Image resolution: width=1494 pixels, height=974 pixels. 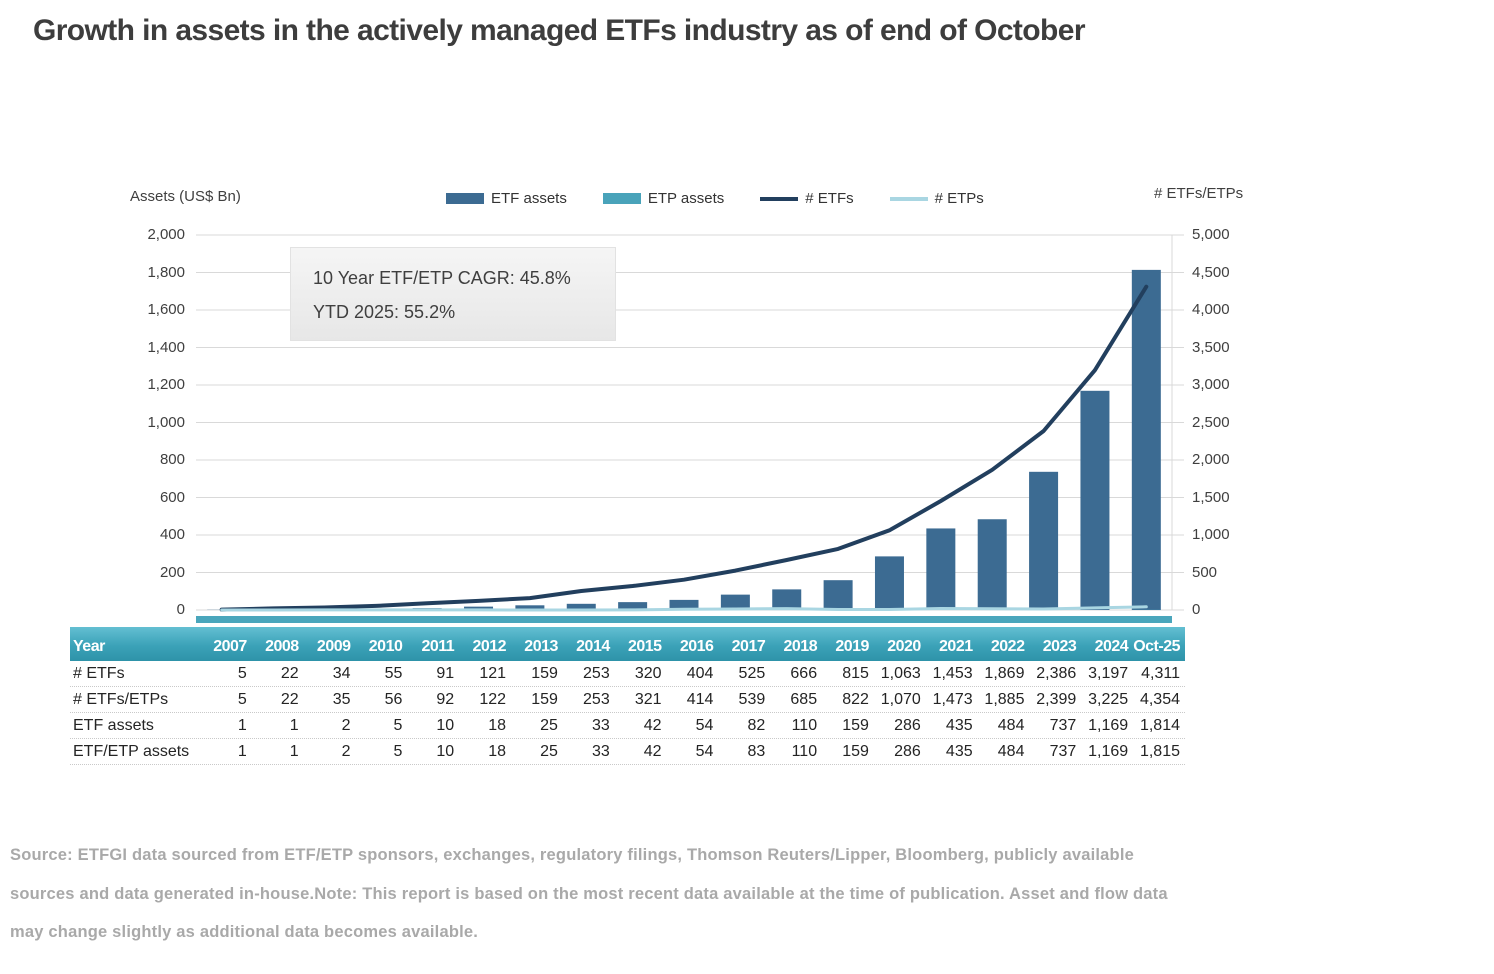 What do you see at coordinates (748, 646) in the screenshot?
I see `table-header-cell: 2017` at bounding box center [748, 646].